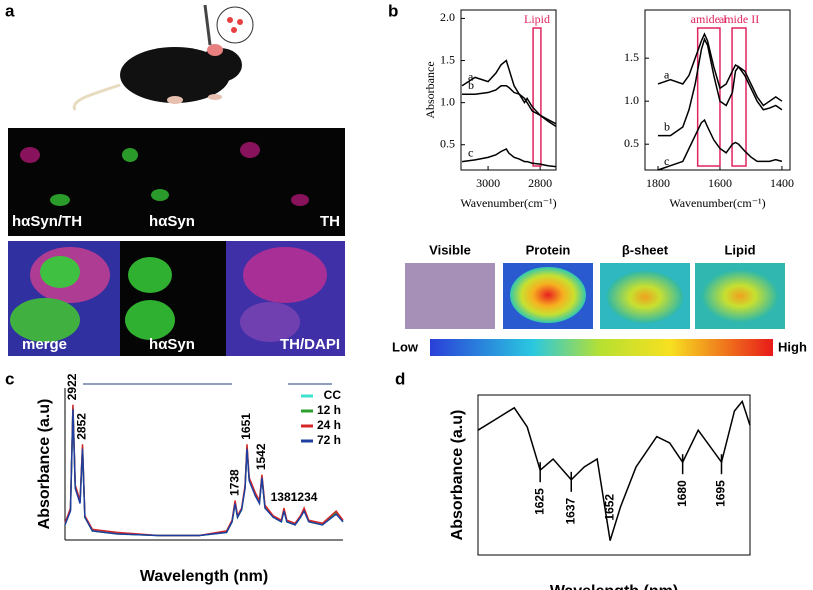  I want to click on peak-label: 1651, so click(246, 426).